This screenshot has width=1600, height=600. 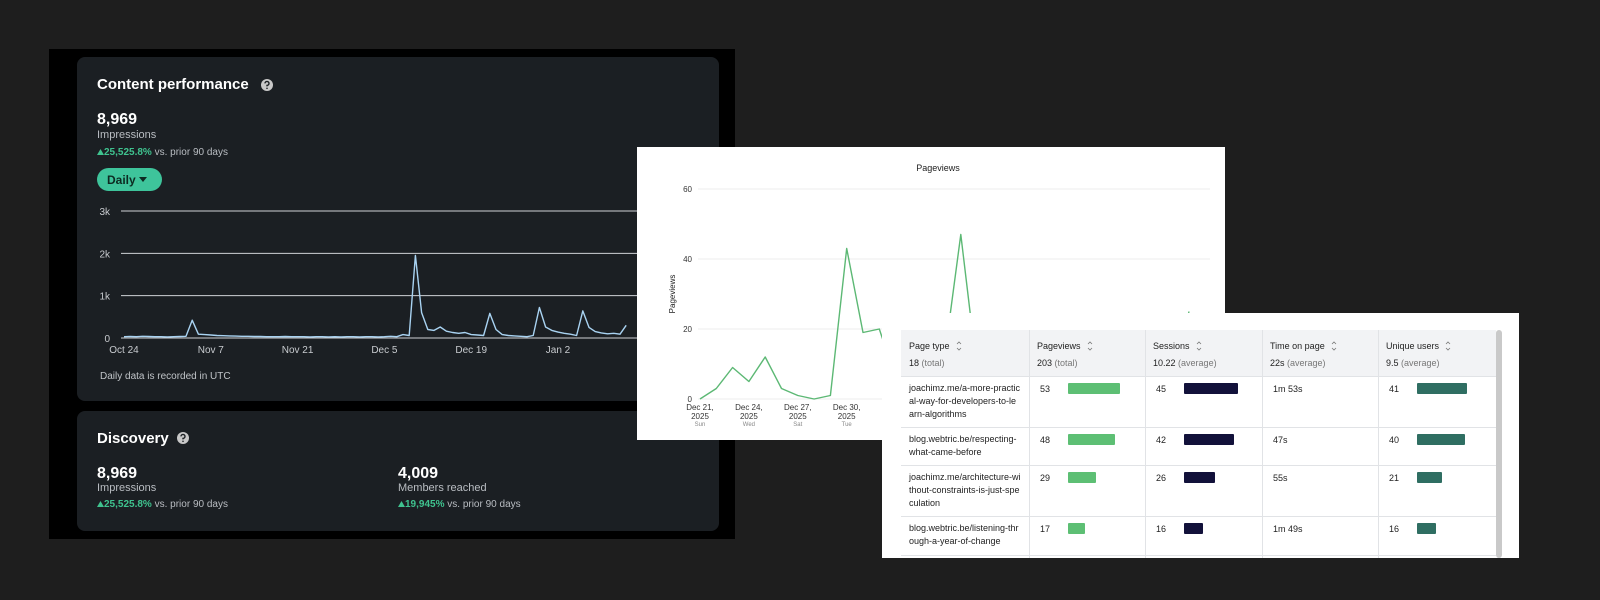 I want to click on column-name: Pageviews, so click(x=1059, y=346).